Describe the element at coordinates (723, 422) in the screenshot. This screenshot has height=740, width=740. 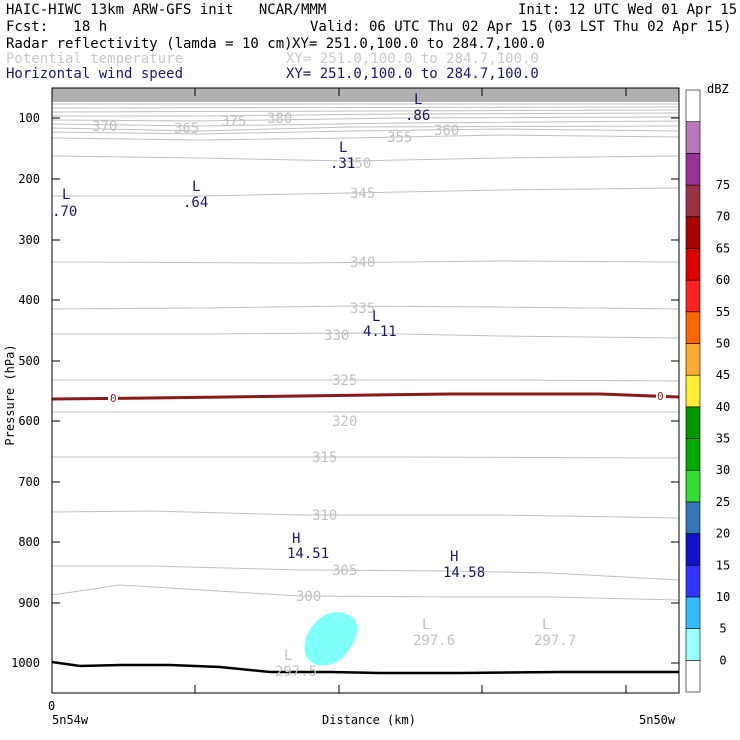
I see `colorbar-labels: 0 5 10 15 20 25 30 35 40 45 50 55 60 65 70 75` at that location.